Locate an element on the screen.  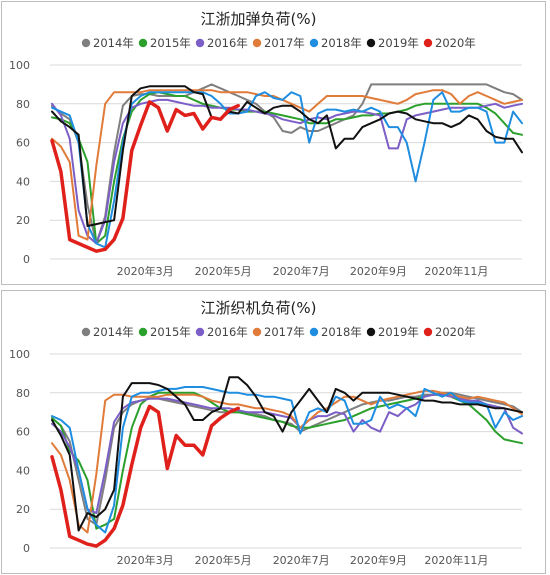
chart-title: 江浙织机负荷(%) is located at coordinates (259, 308).